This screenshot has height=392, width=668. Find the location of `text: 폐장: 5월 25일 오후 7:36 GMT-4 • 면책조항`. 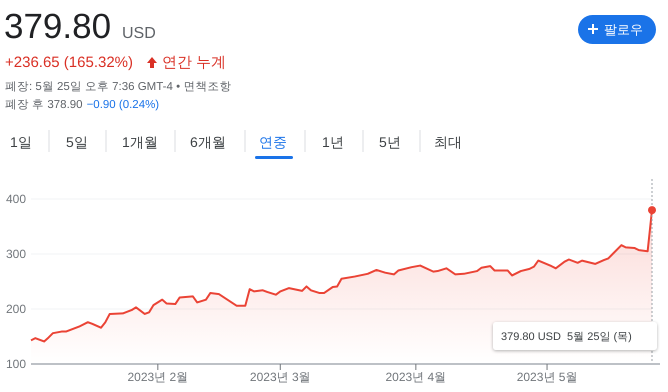

text: 폐장: 5월 25일 오후 7:36 GMT-4 • 면책조항 is located at coordinates (118, 87).